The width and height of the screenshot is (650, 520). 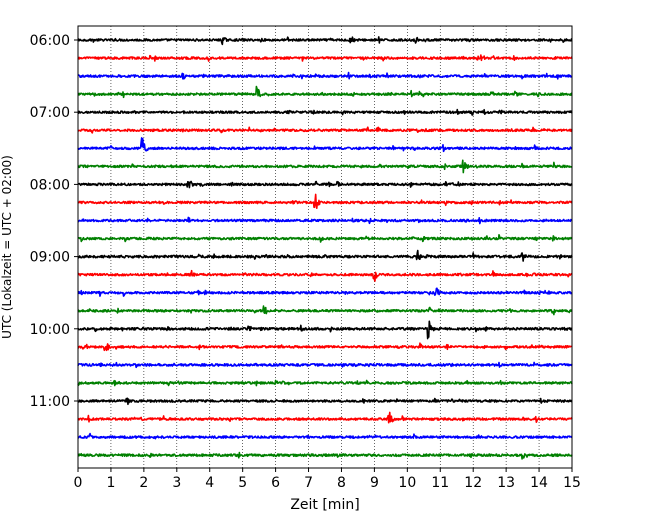 I want to click on x-tick-label: 13, so click(x=506, y=483).